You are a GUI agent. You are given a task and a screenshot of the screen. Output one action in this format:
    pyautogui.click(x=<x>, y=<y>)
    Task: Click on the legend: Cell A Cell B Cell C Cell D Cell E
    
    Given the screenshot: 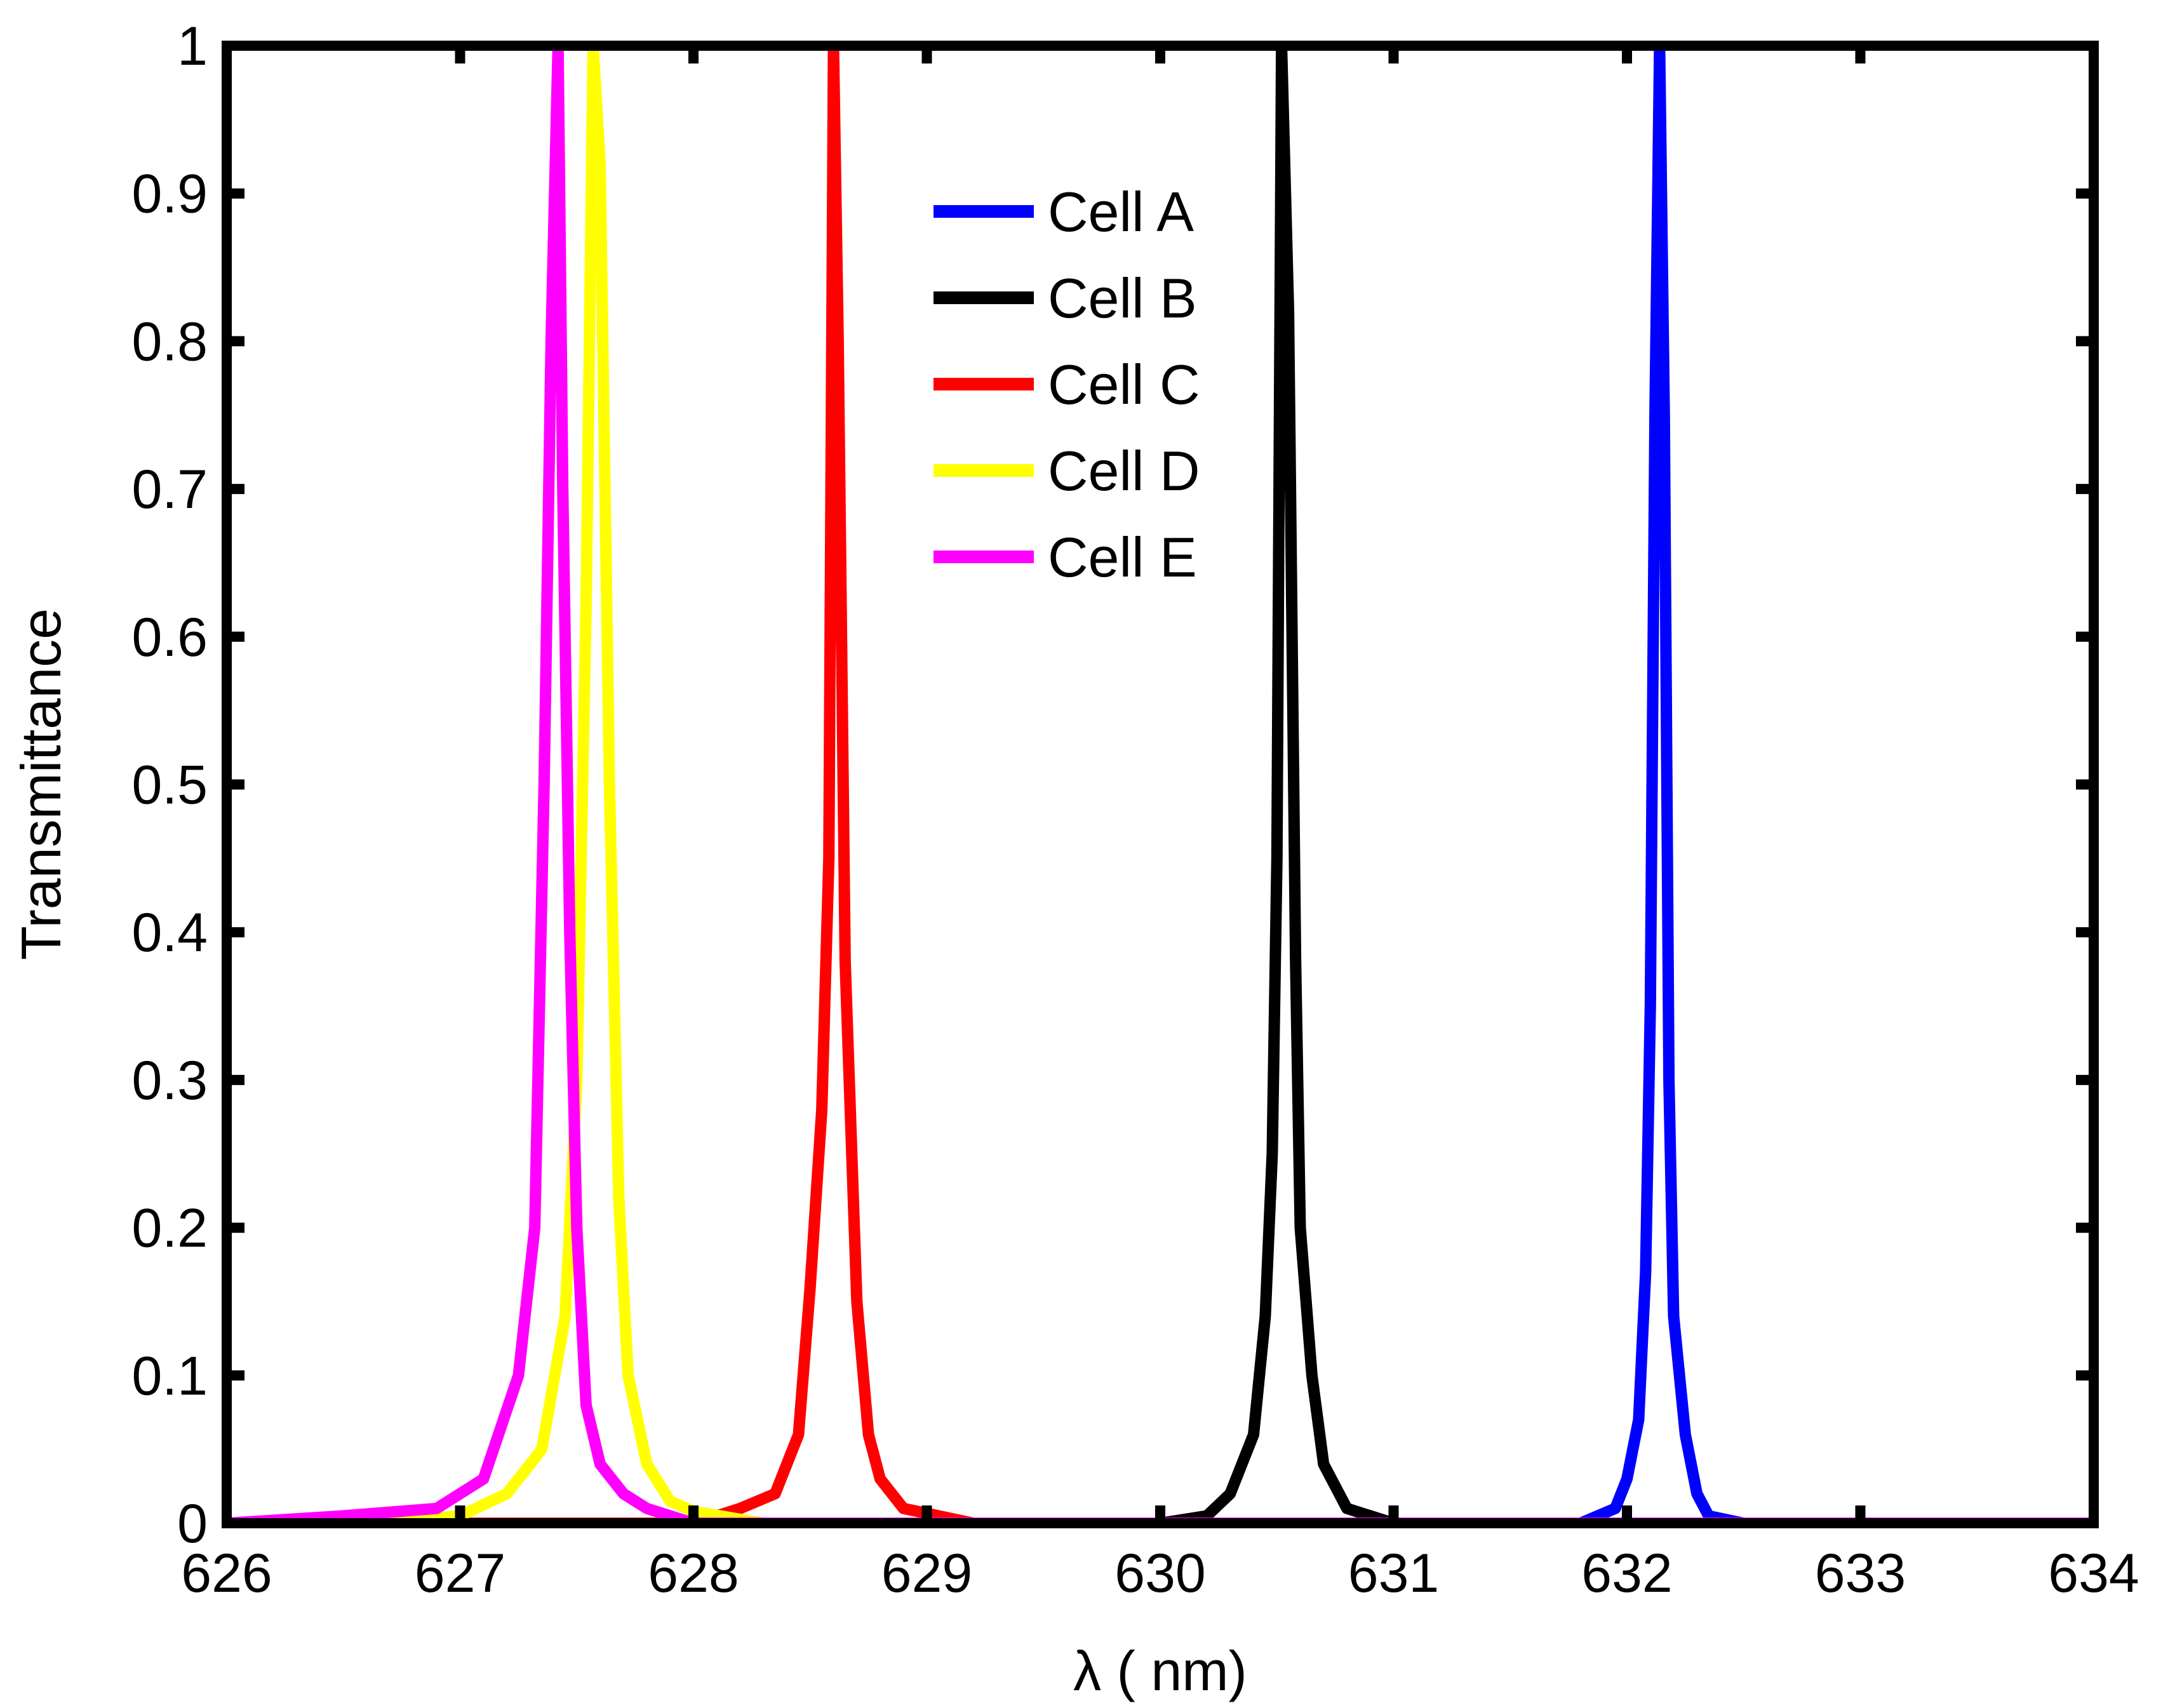 What is the action you would take?
    pyautogui.click(x=1067, y=384)
    